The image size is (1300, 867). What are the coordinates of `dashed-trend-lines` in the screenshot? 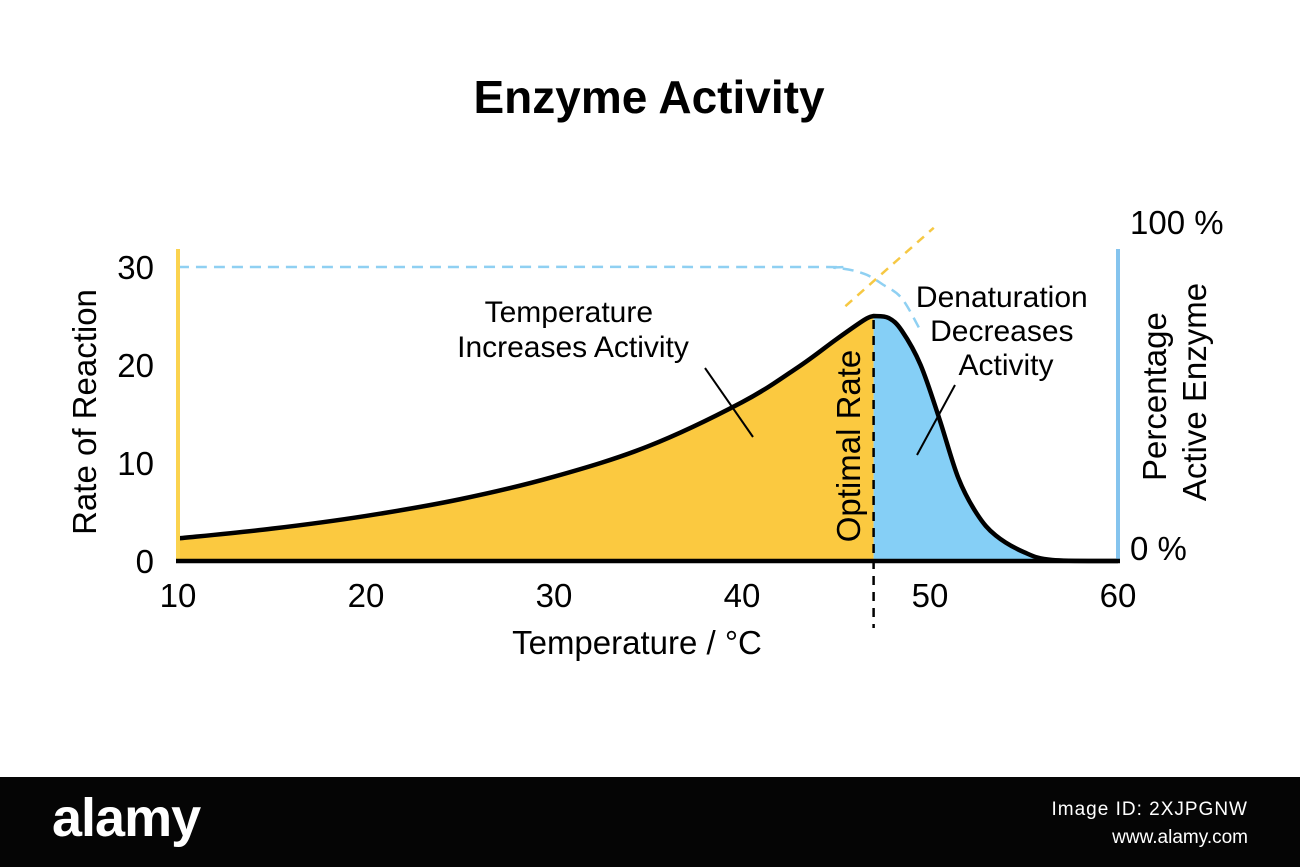 It's located at (556, 279).